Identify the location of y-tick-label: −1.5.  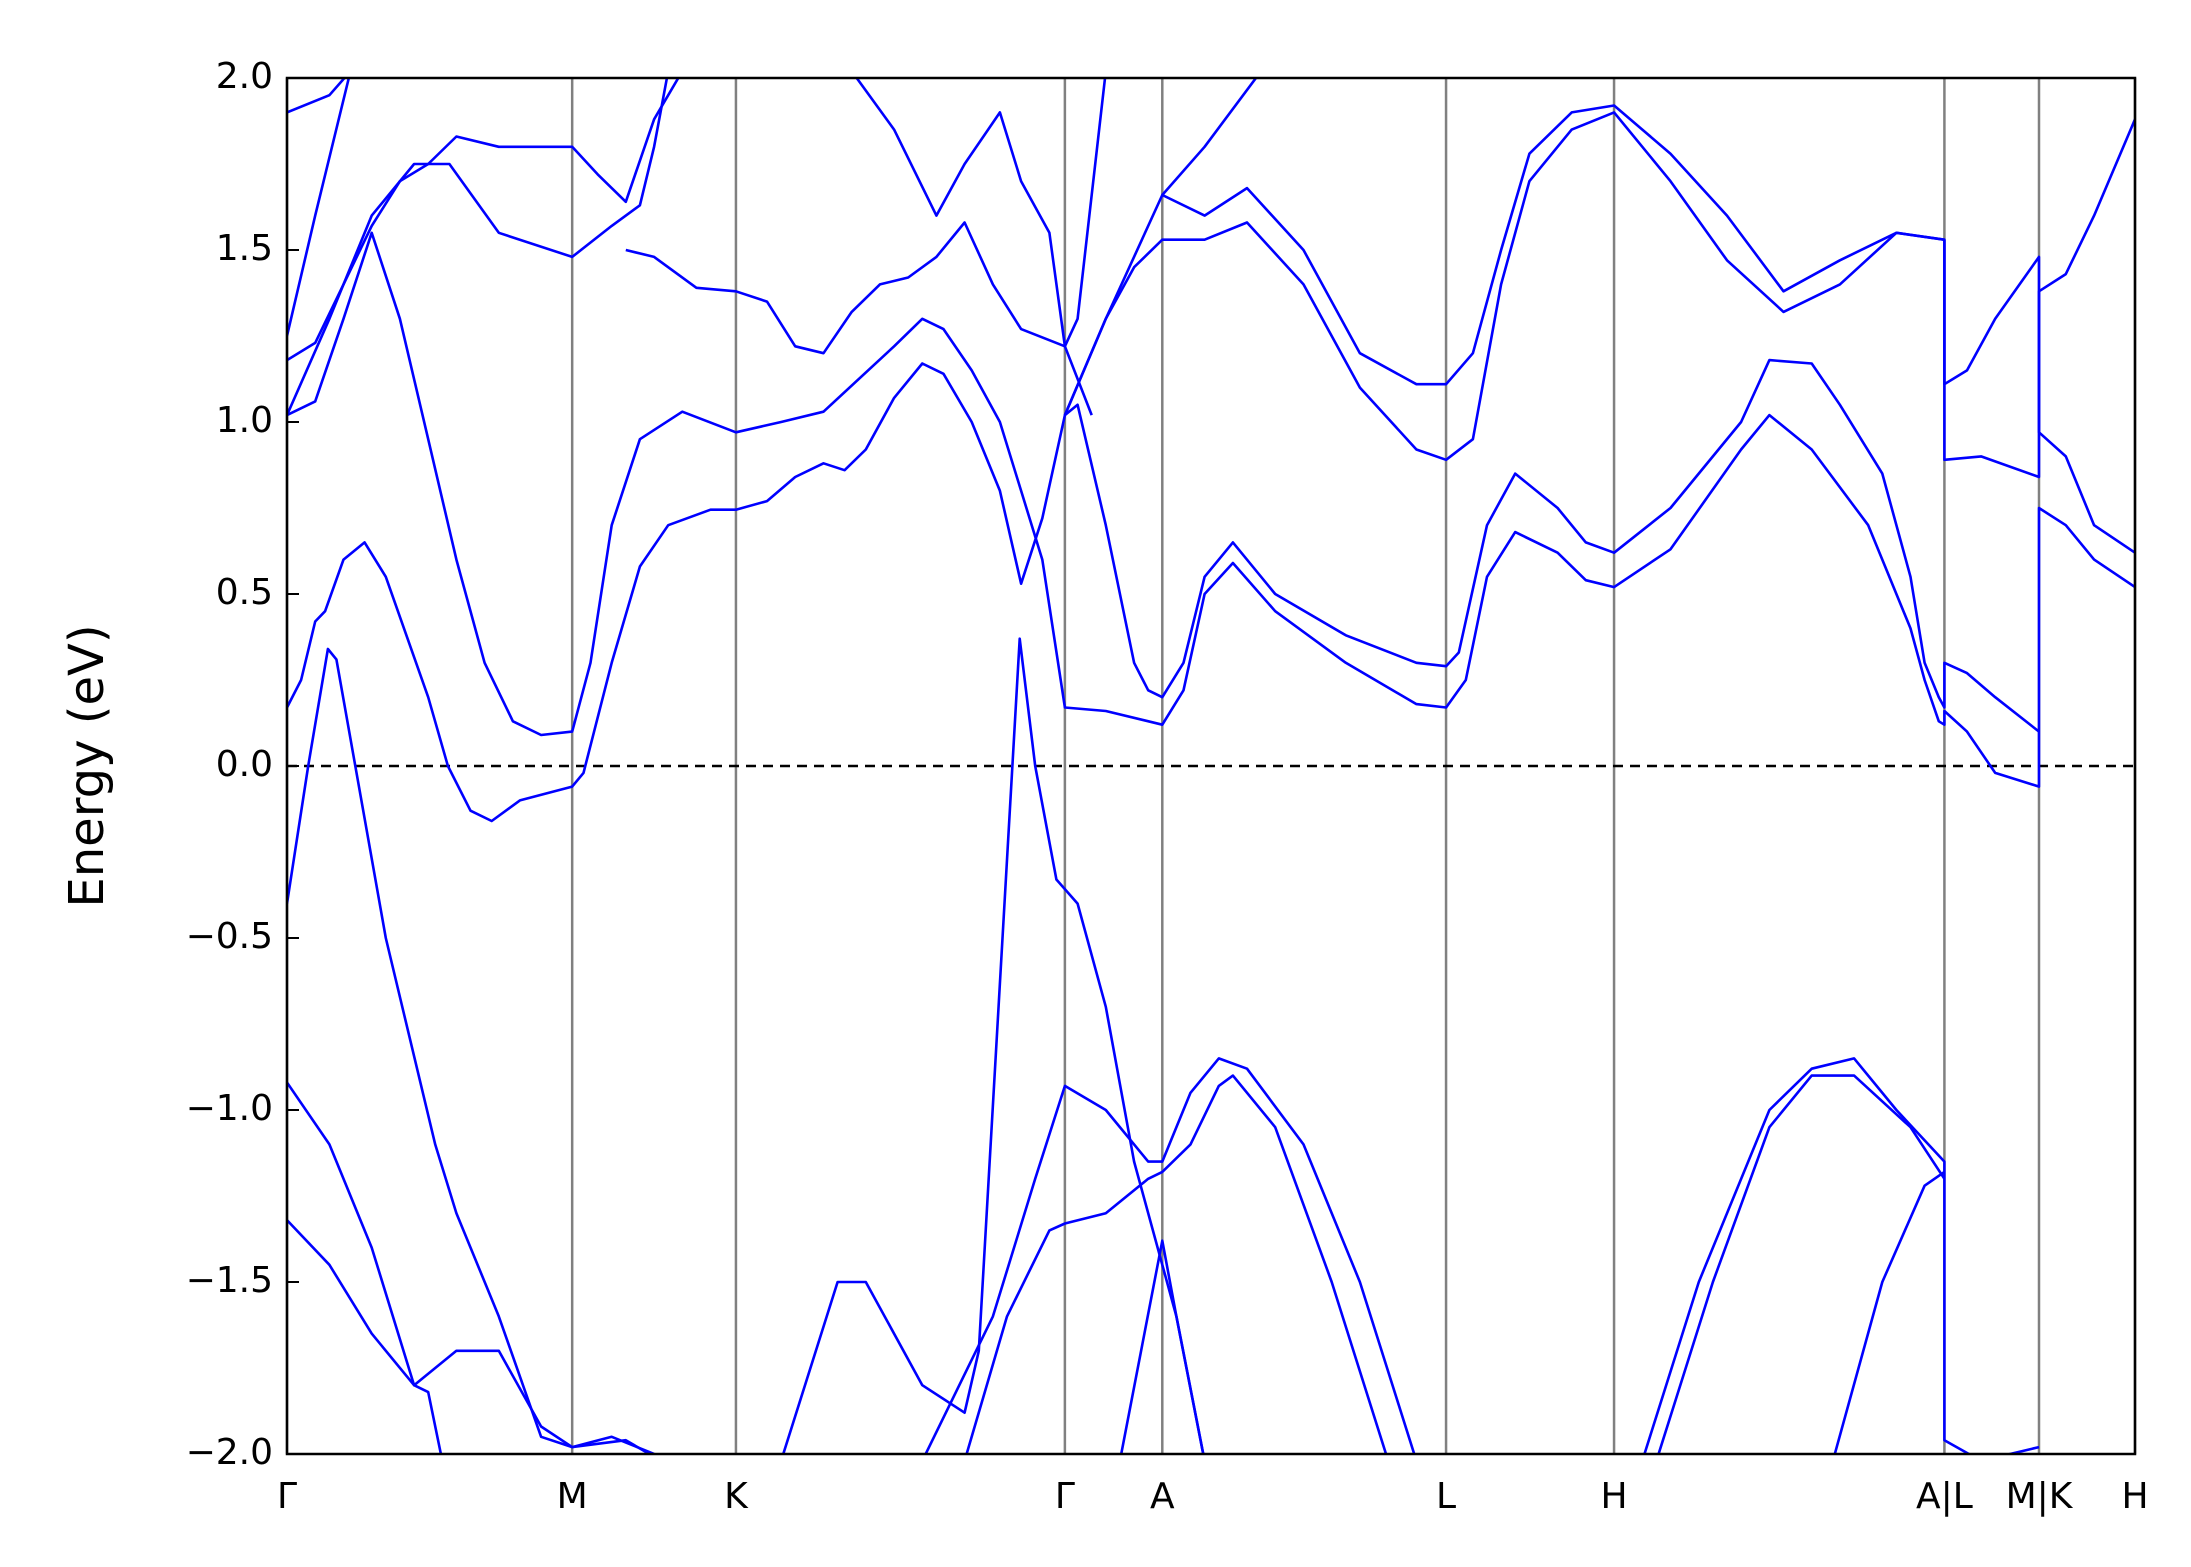
(229, 1280).